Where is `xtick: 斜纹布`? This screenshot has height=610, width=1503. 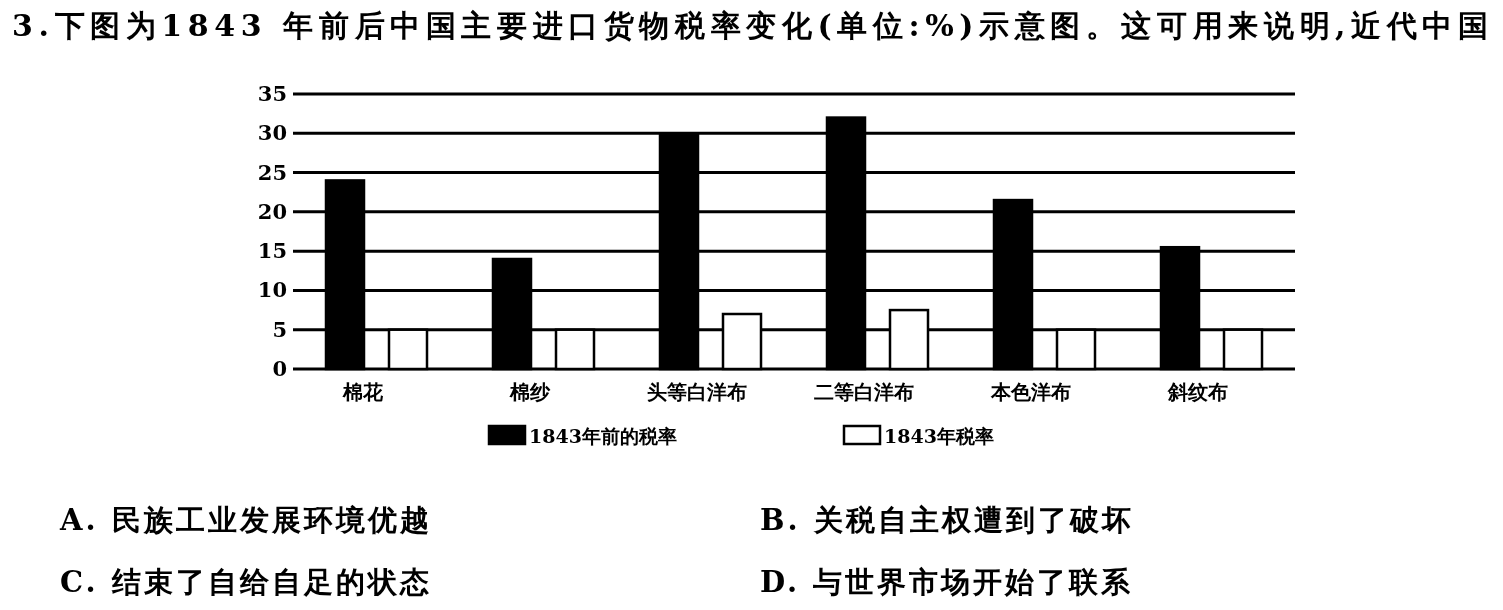
xtick: 斜纹布 is located at coordinates (1197, 392).